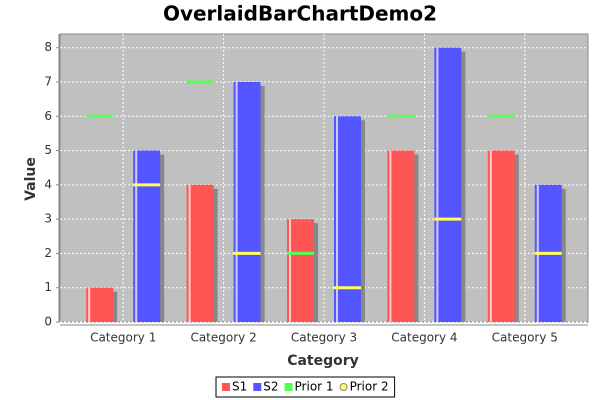 The image size is (600, 400). Describe the element at coordinates (48, 253) in the screenshot. I see `y-tick-label: 2` at that location.